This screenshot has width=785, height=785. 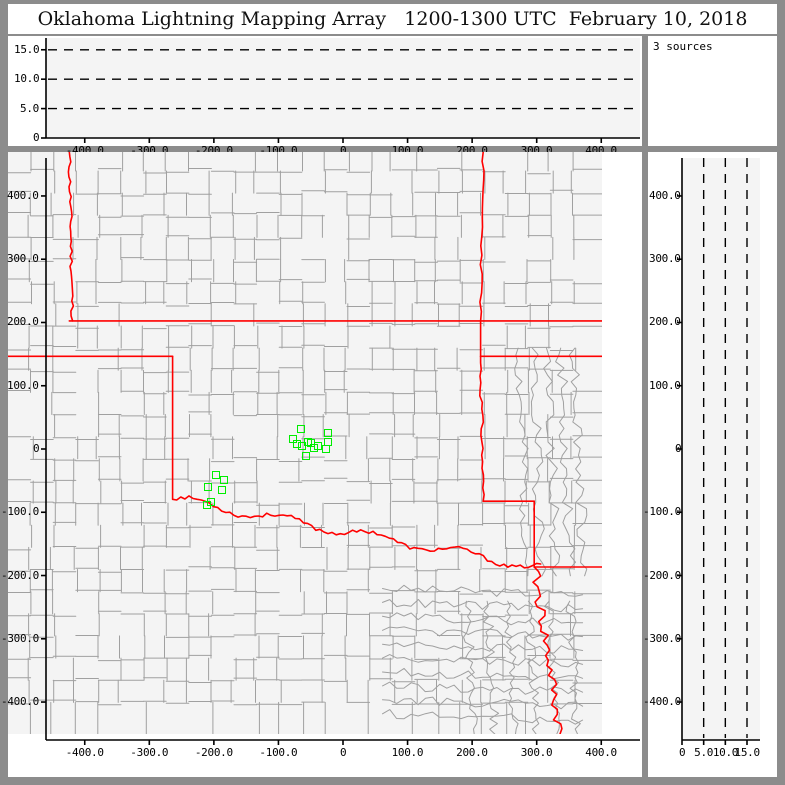 I want to click on time-height-plot-area, so click(x=343, y=88).